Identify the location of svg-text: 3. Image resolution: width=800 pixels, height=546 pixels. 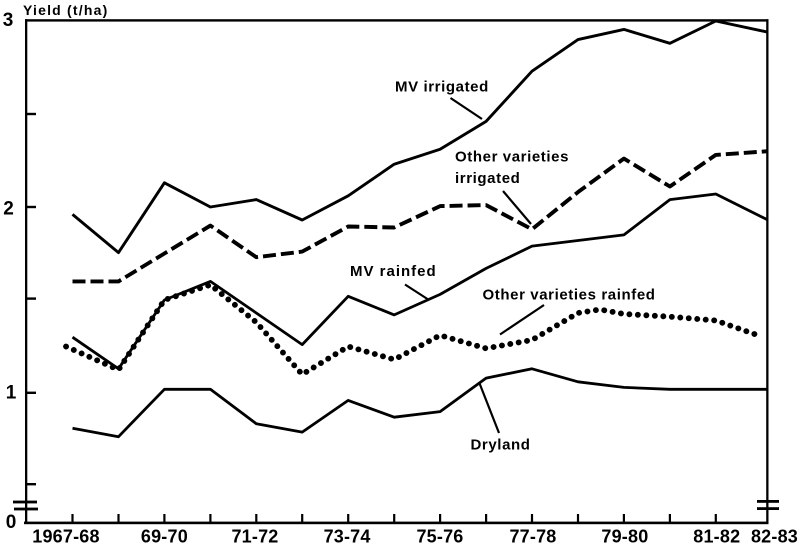
(8, 20).